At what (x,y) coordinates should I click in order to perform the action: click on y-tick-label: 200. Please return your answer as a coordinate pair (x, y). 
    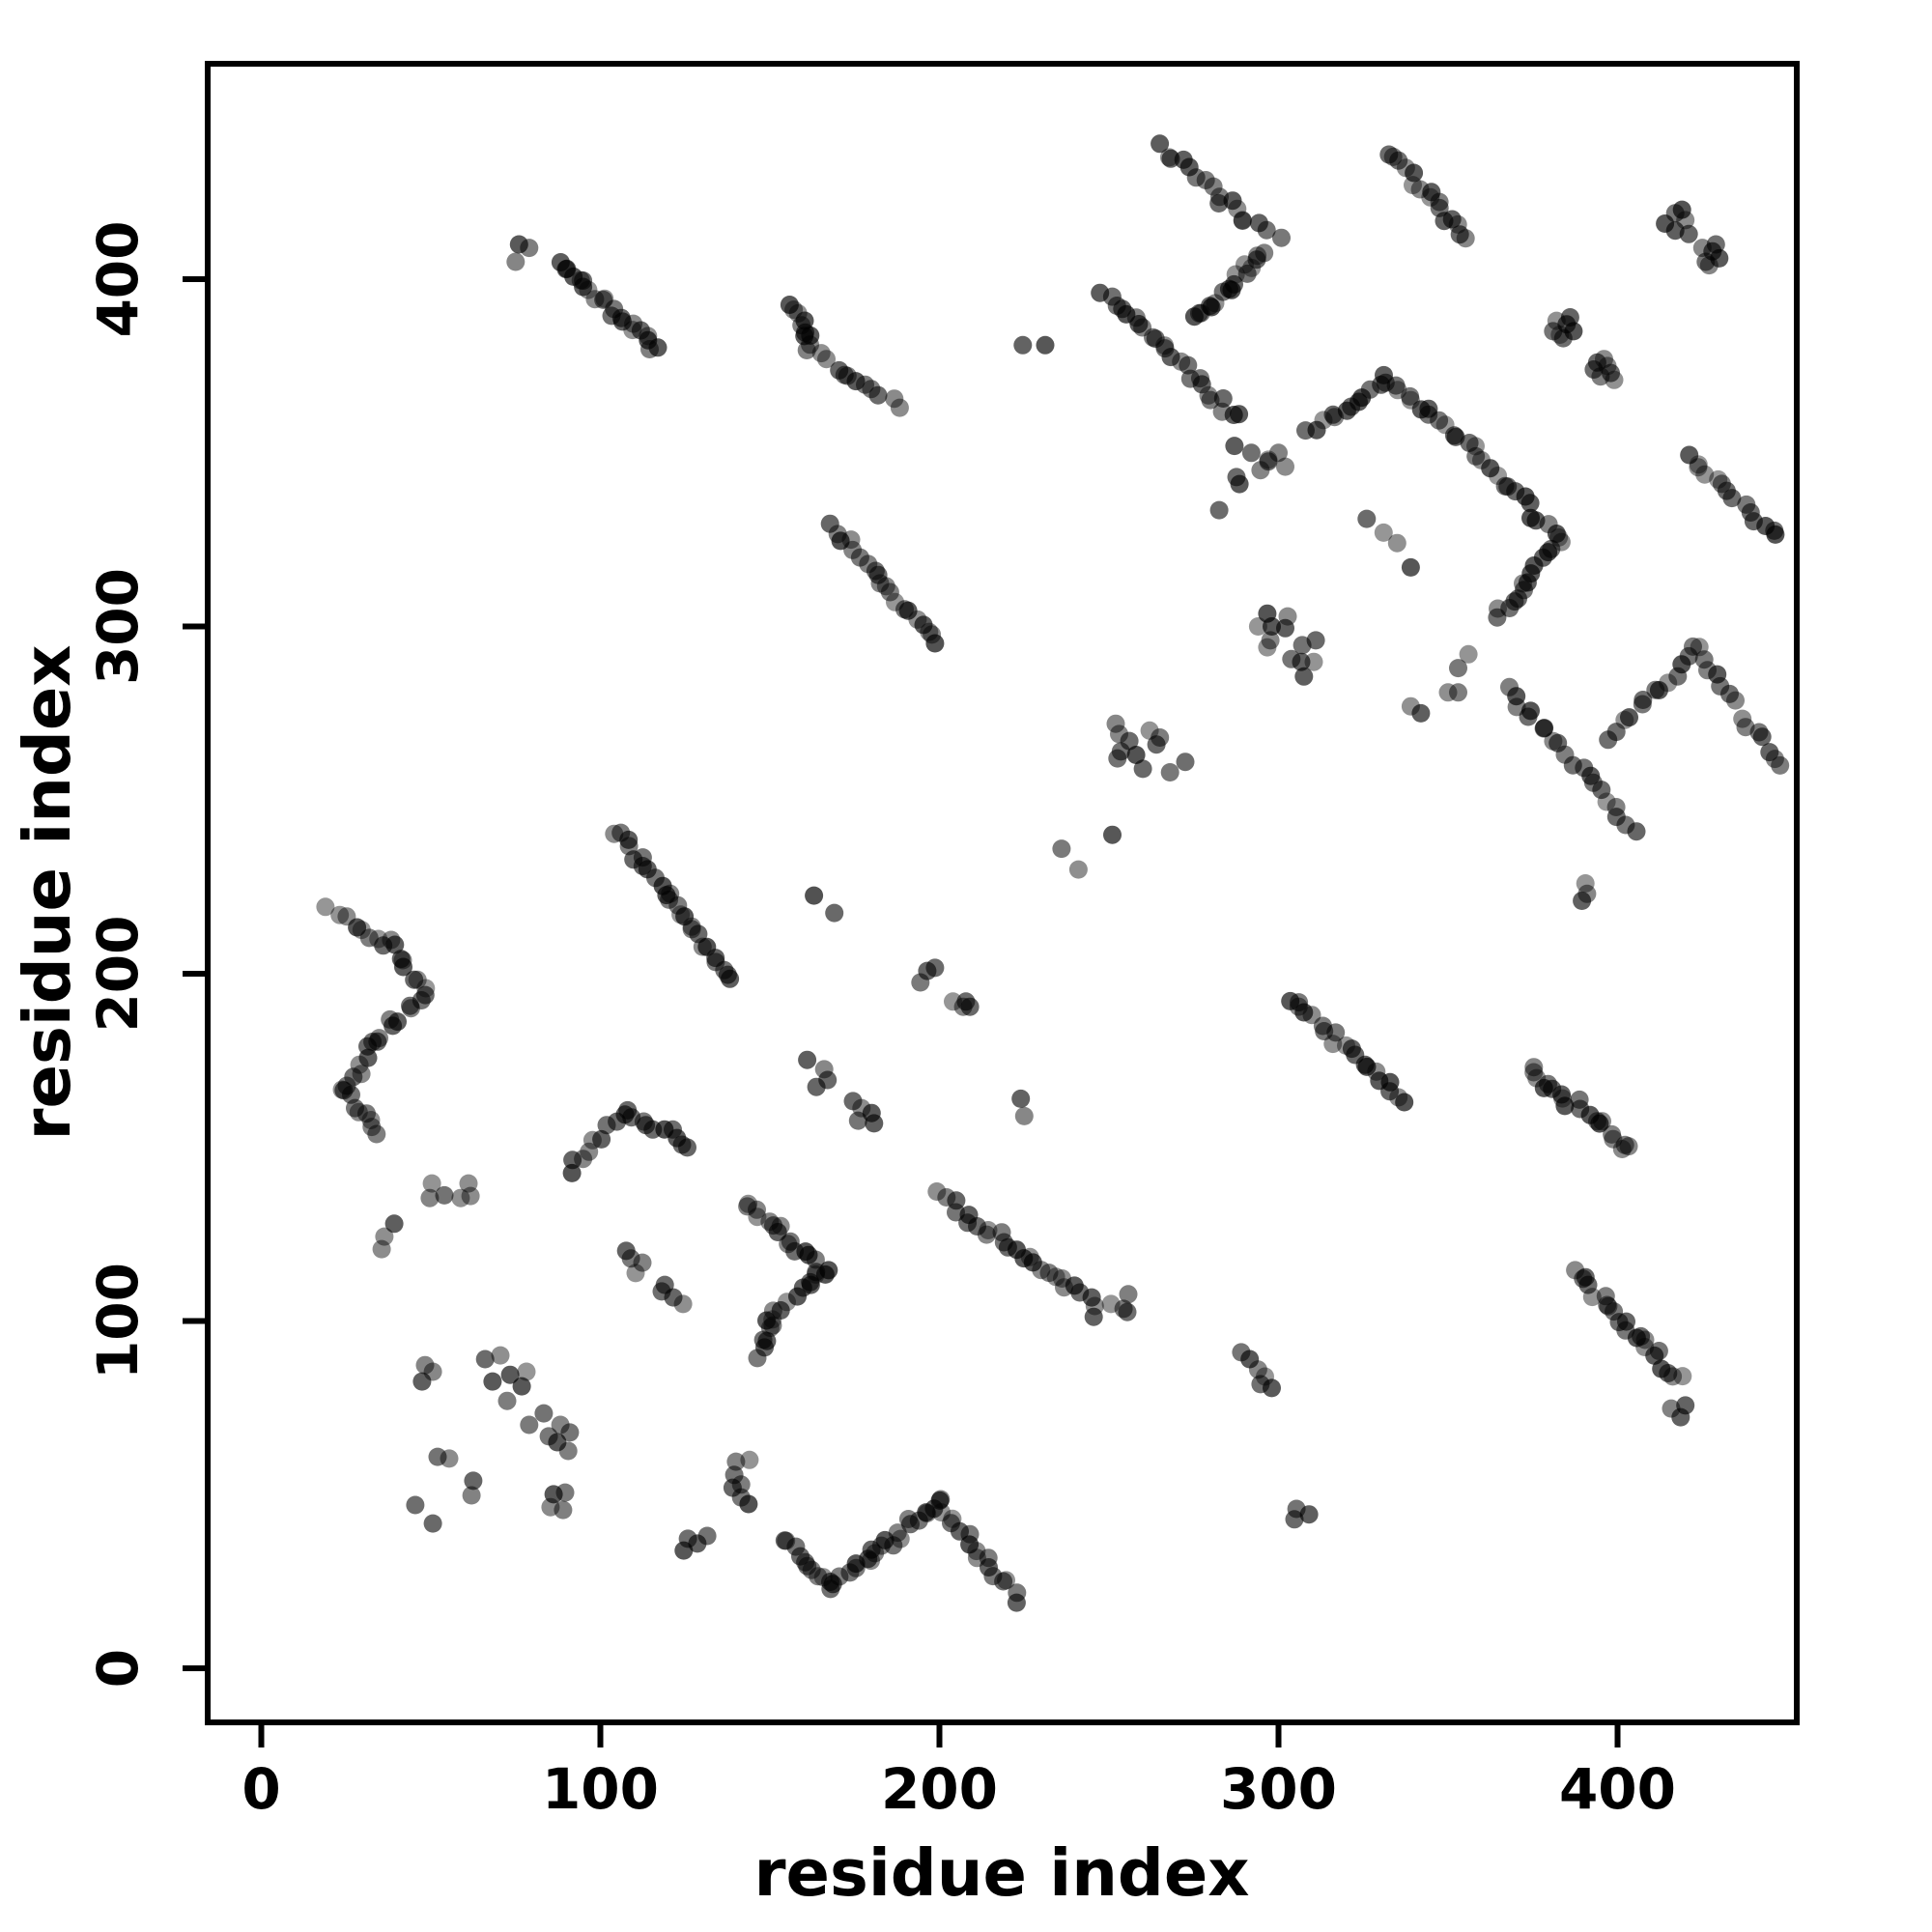
    Looking at the image, I should click on (118, 973).